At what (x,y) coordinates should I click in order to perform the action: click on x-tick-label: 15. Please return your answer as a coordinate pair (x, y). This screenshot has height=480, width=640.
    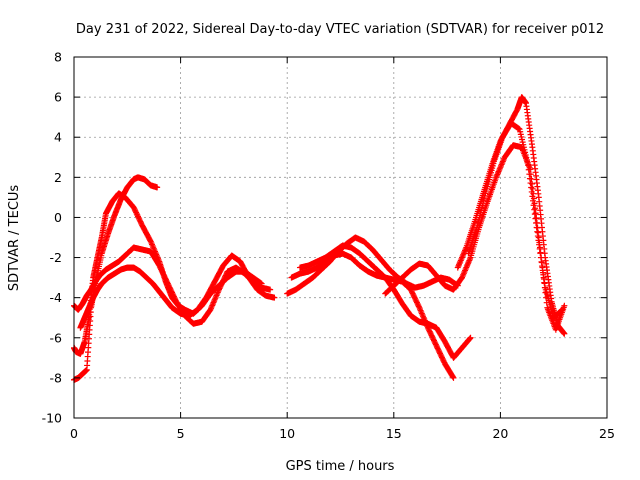
    Looking at the image, I should click on (394, 433).